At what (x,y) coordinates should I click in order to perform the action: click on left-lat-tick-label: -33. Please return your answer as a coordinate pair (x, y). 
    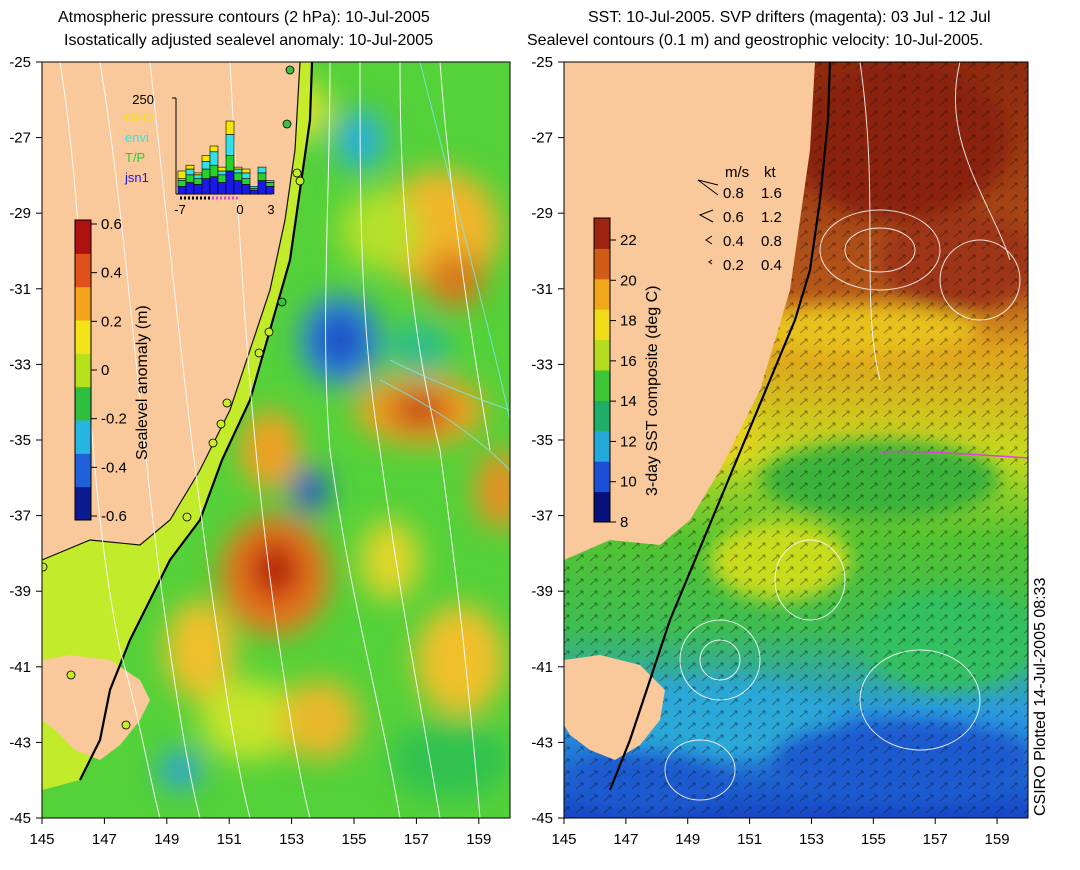
    Looking at the image, I should click on (20, 364).